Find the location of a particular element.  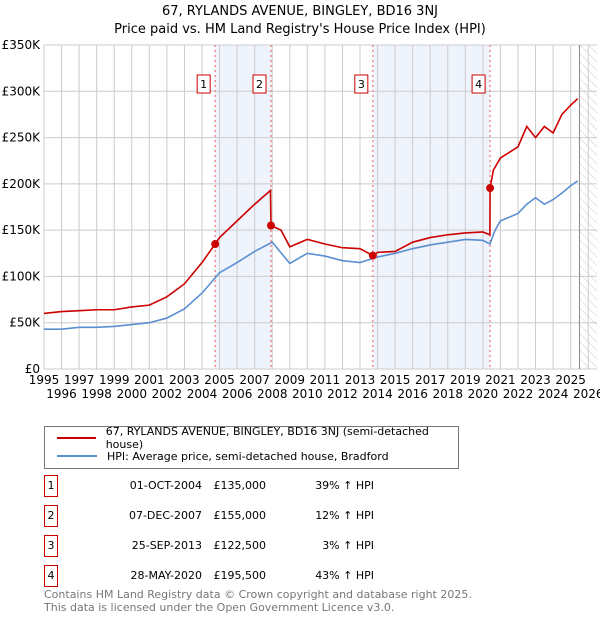

sale-hpi-change: 12% ↑ HPI is located at coordinates (344, 515).